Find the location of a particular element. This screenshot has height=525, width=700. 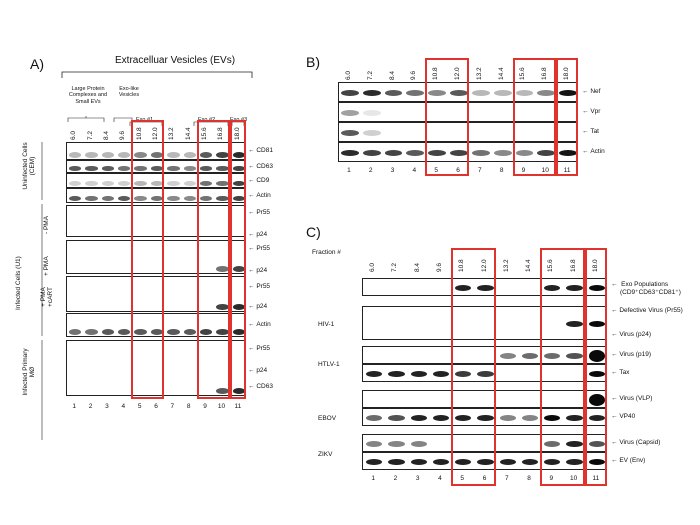

virus-label: ZIKV is located at coordinates (325, 454).